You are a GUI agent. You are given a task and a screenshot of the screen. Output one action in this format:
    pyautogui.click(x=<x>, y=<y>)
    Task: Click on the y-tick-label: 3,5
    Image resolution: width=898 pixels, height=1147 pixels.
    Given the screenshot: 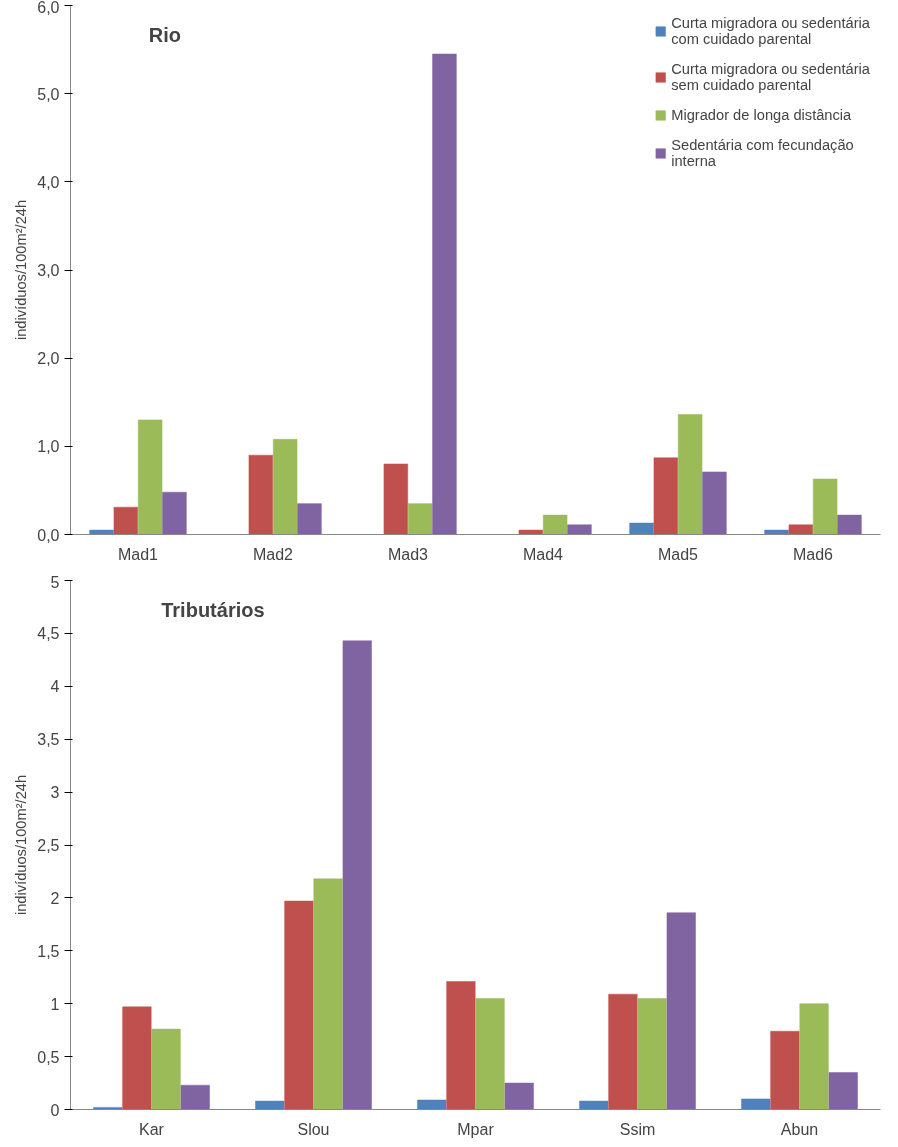 What is the action you would take?
    pyautogui.click(x=48, y=740)
    